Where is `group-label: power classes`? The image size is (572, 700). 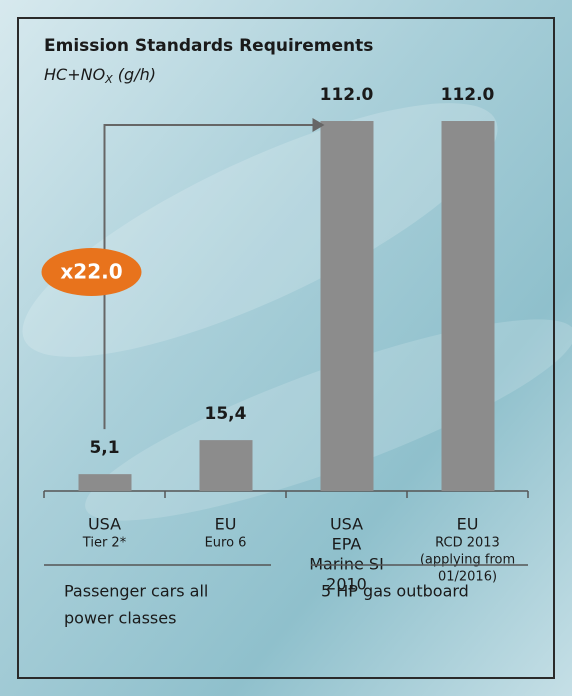 group-label: power classes is located at coordinates (120, 618).